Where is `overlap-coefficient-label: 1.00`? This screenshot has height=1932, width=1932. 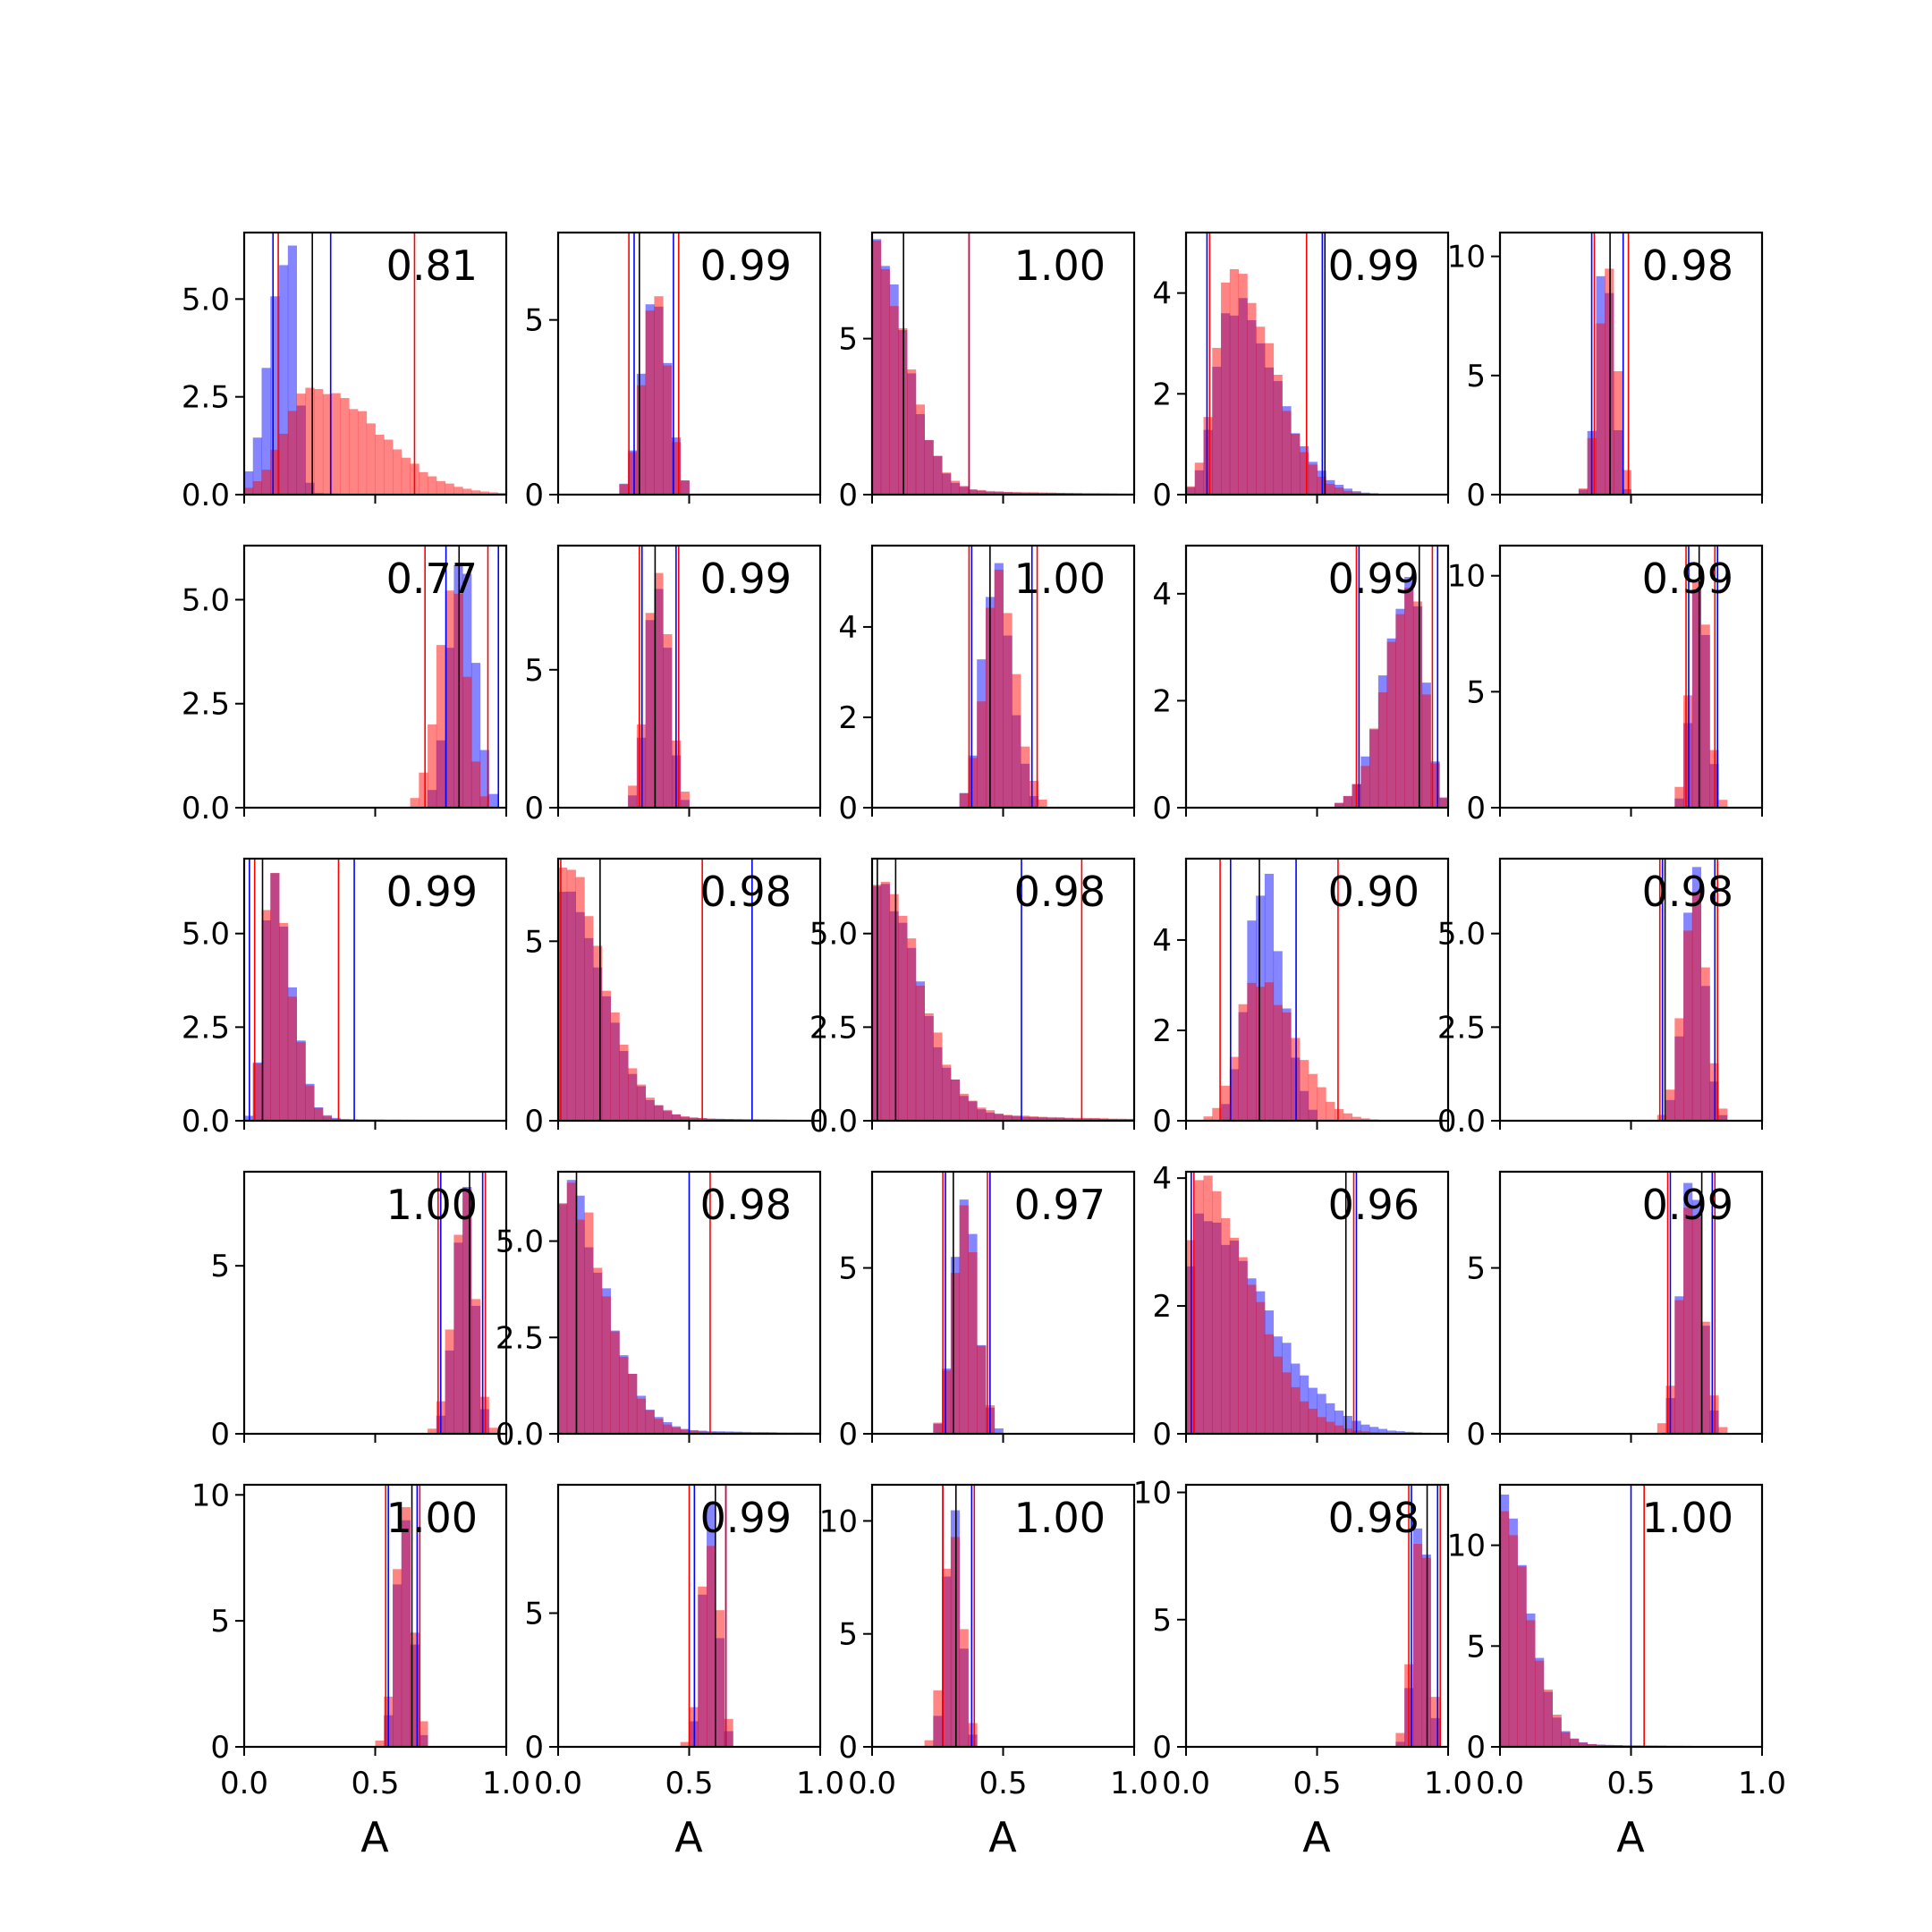 overlap-coefficient-label: 1.00 is located at coordinates (1060, 266).